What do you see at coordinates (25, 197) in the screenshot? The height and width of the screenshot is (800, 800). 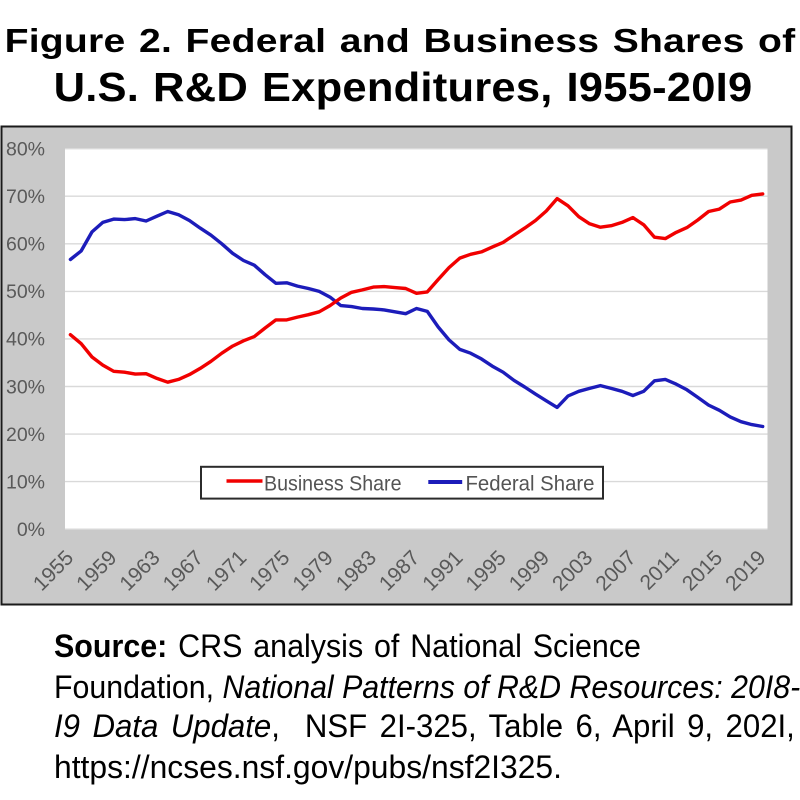 I see `svg-text: 70%` at bounding box center [25, 197].